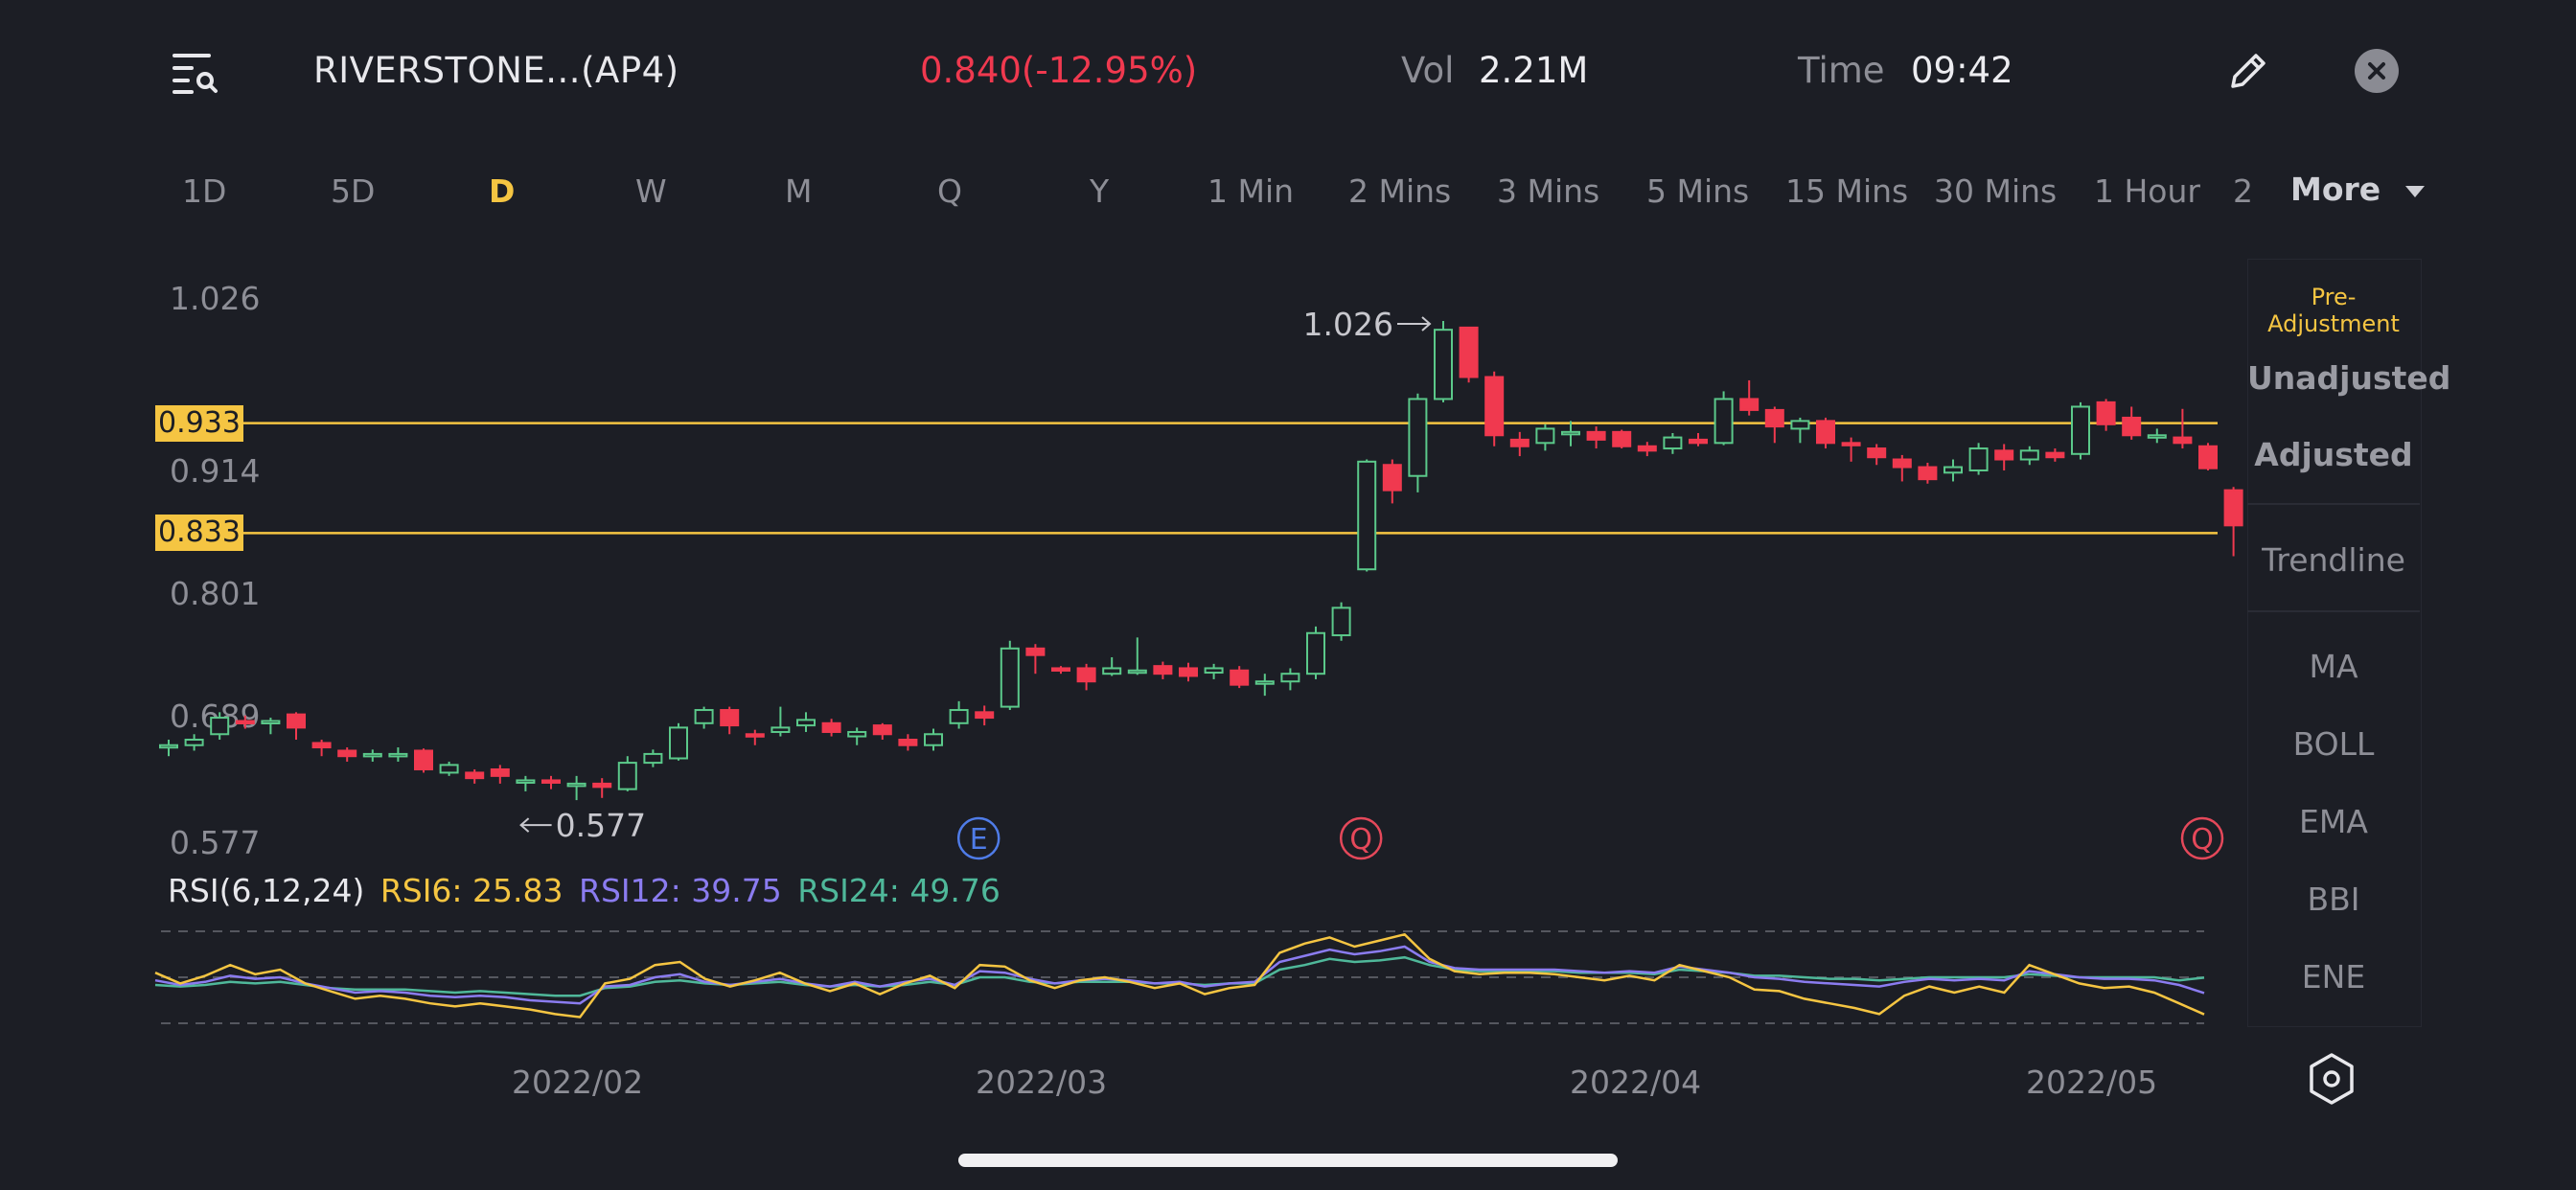  Describe the element at coordinates (2333, 900) in the screenshot. I see `indicator-bbi: BBI` at that location.